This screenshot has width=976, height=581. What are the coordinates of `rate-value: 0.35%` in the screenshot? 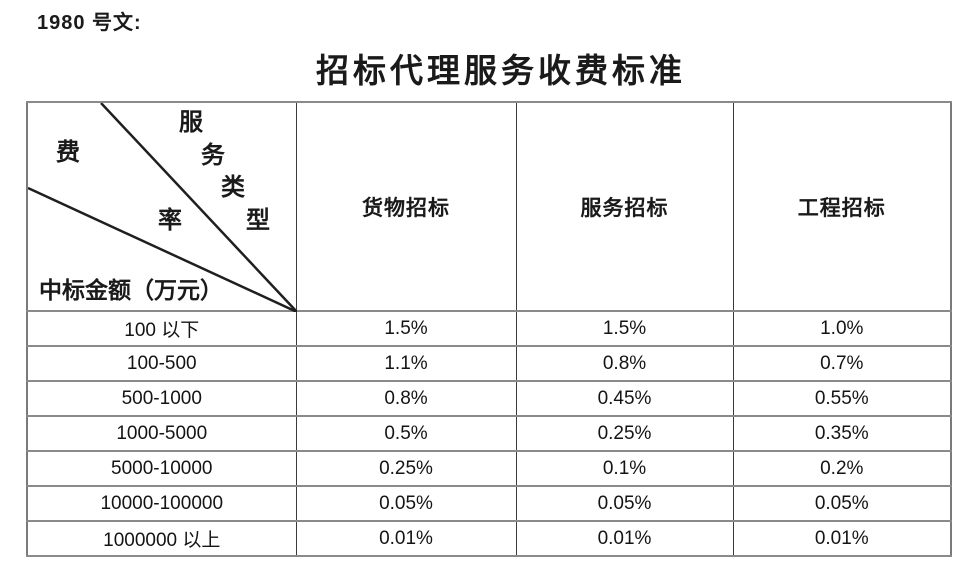 It's located at (842, 433).